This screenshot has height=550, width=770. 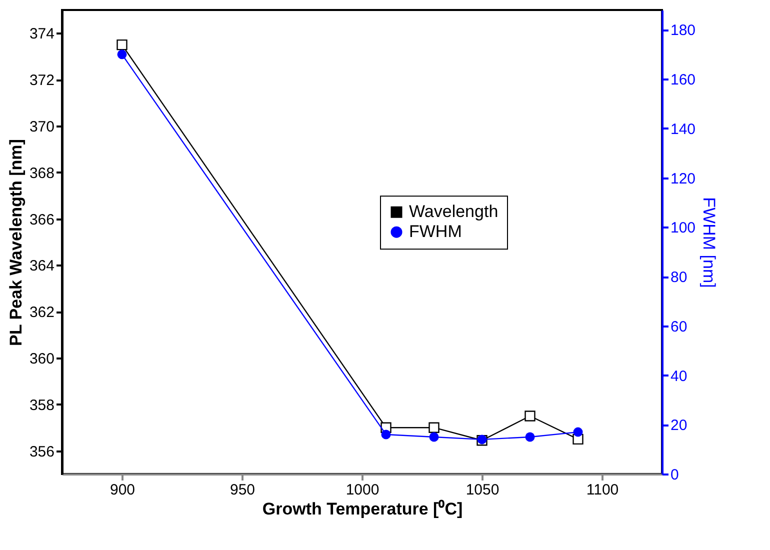 What do you see at coordinates (41, 81) in the screenshot?
I see `y-tick-label: 372` at bounding box center [41, 81].